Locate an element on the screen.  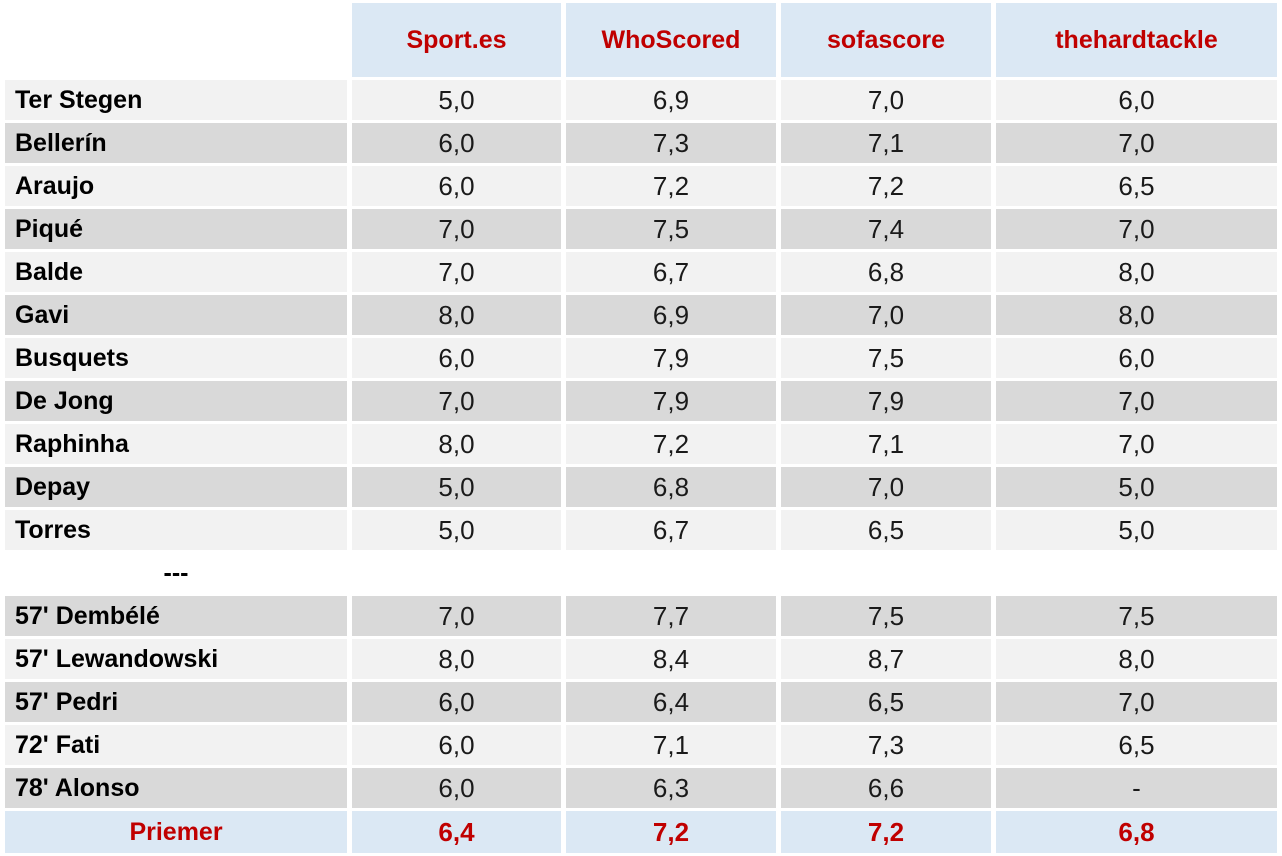
table-row: Bellerín 6,0 7,3 7,1 7,0 is located at coordinates (641, 143).